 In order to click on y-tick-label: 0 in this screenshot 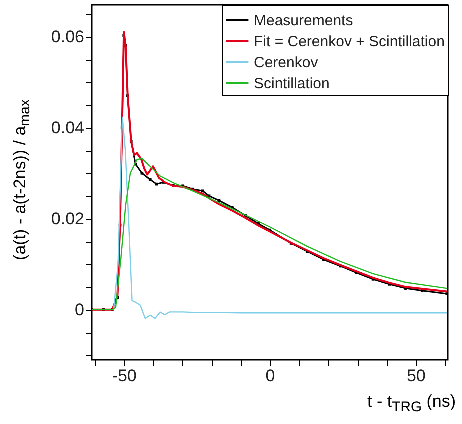, I will do `click(79, 310)`.